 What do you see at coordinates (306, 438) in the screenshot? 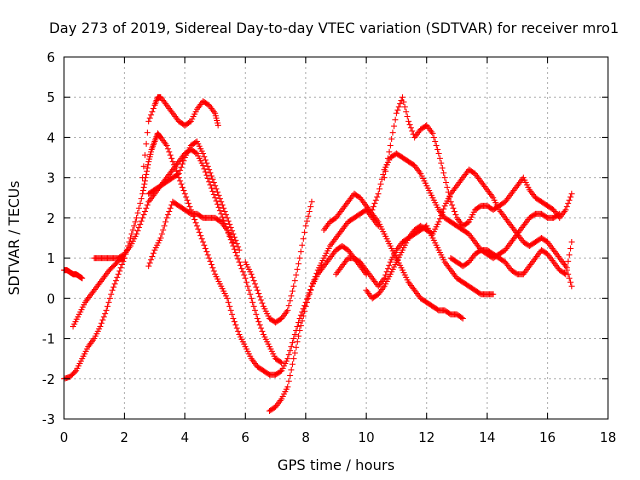
I see `x-tick-label: 8` at bounding box center [306, 438].